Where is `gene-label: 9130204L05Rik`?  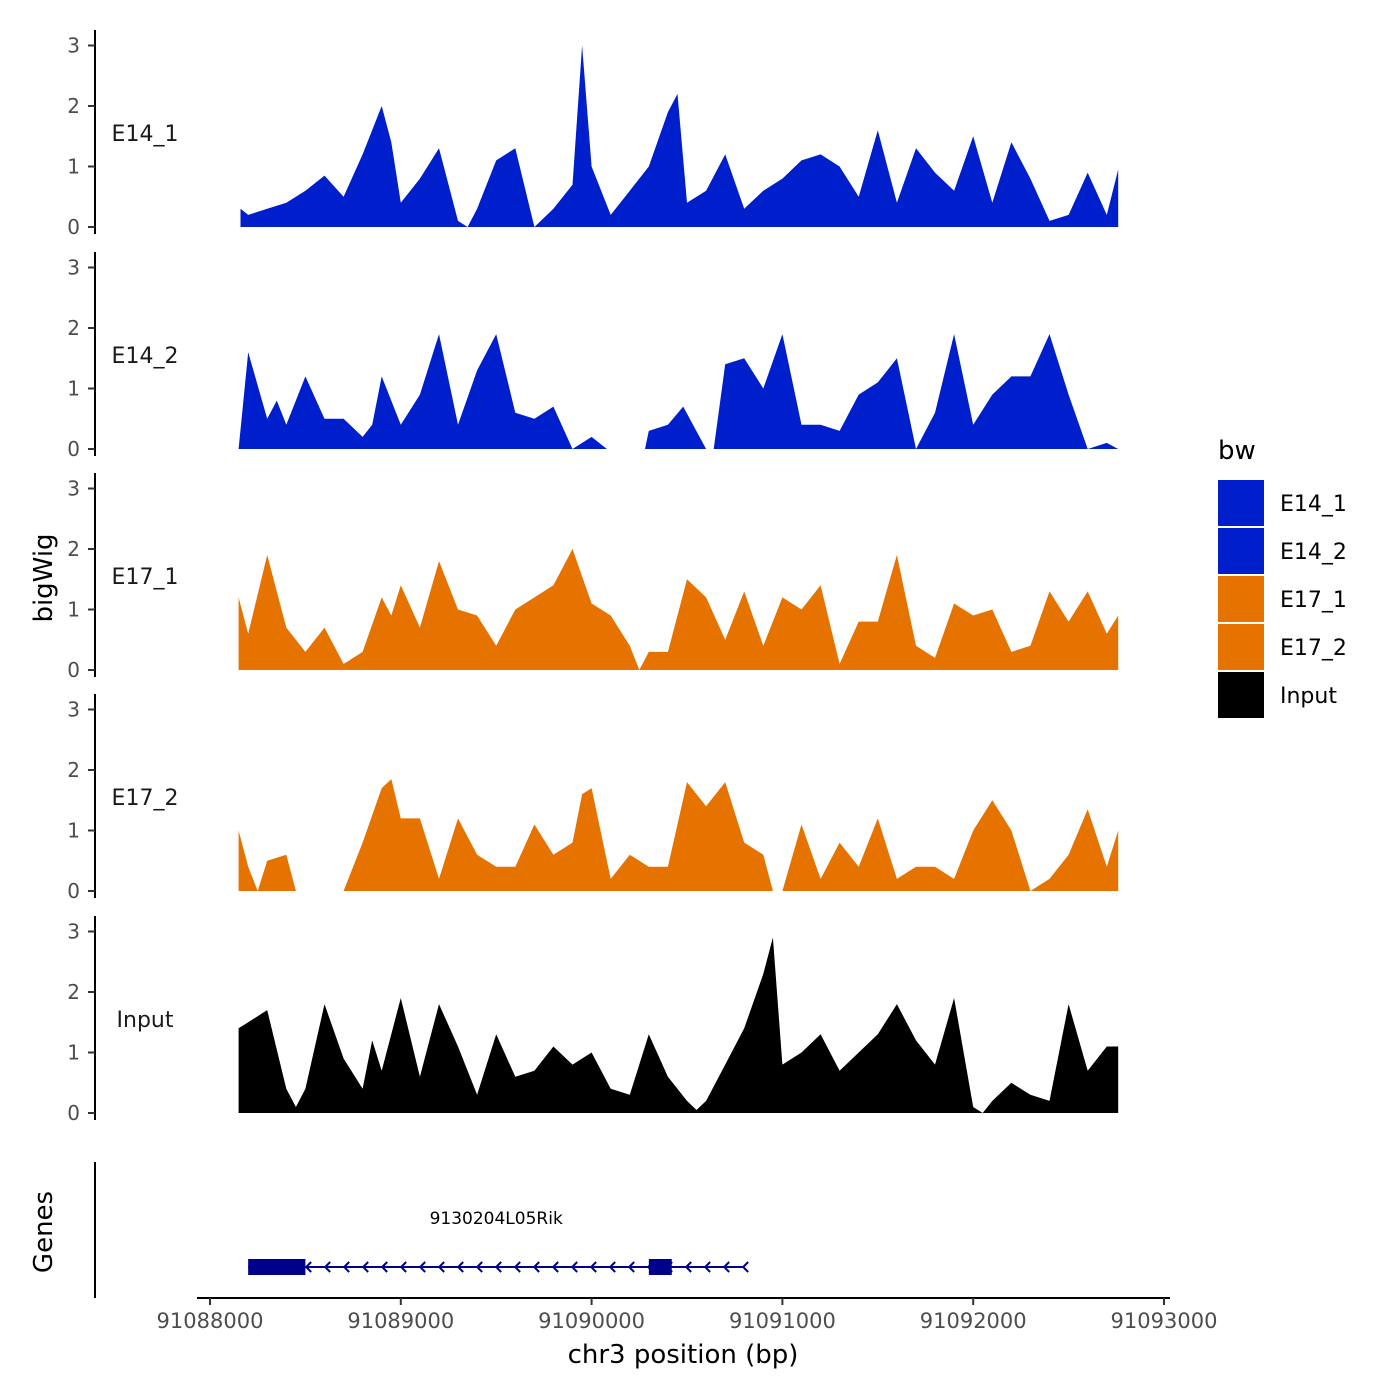
gene-label: 9130204L05Rik is located at coordinates (496, 1219).